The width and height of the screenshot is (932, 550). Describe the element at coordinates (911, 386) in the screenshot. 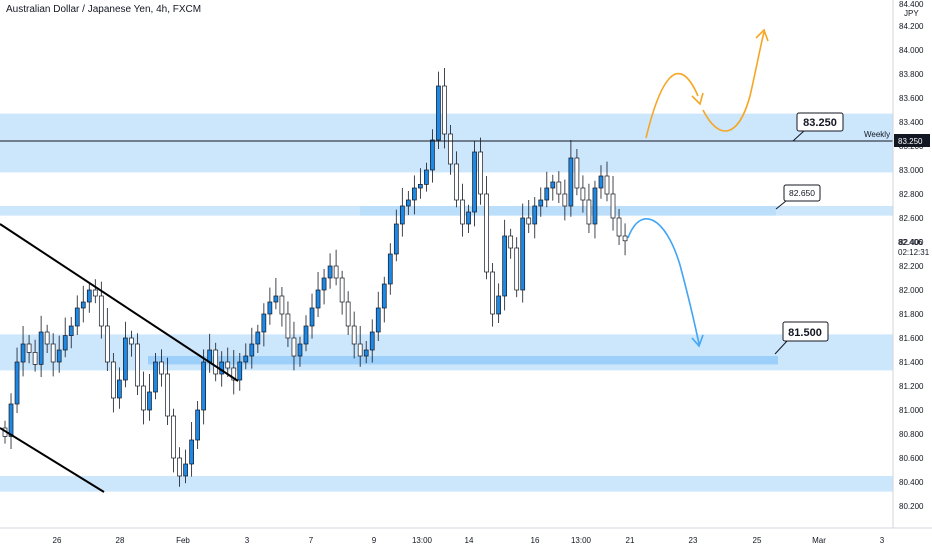

I see `price-tick-15: 81.200` at that location.